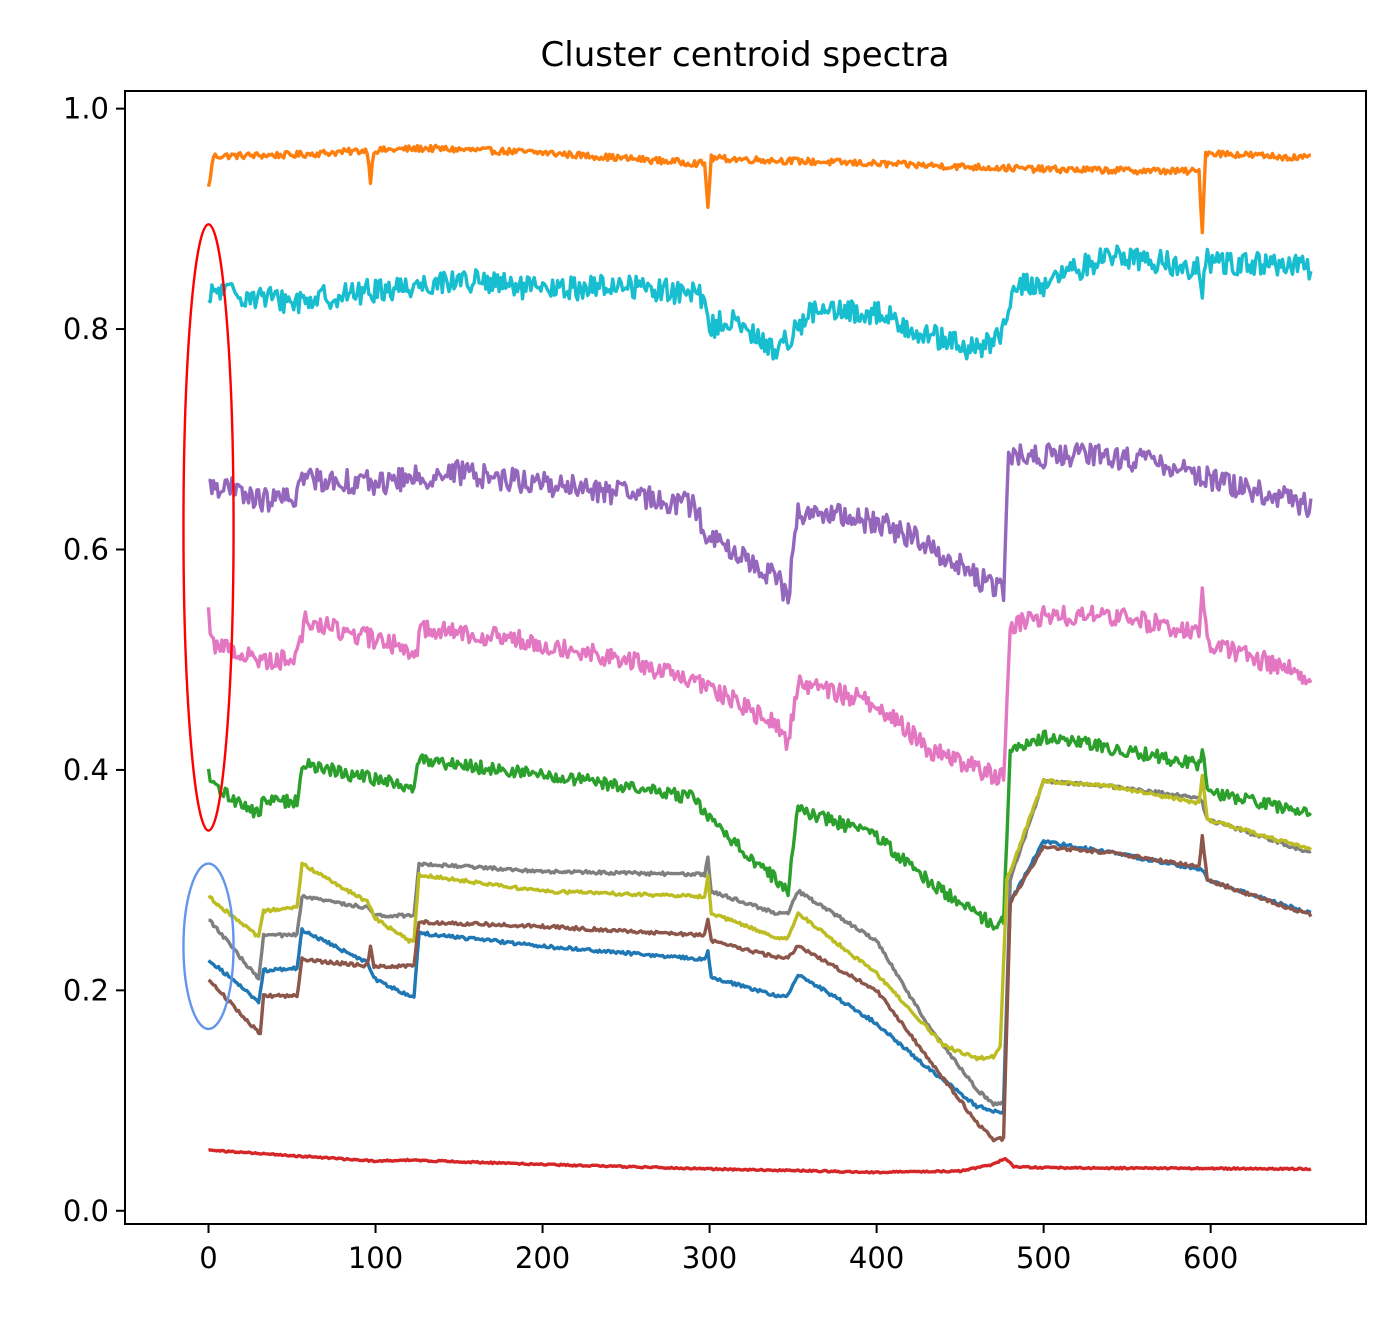  What do you see at coordinates (745, 55) in the screenshot?
I see `chart-title: Cluster centroid spectra` at bounding box center [745, 55].